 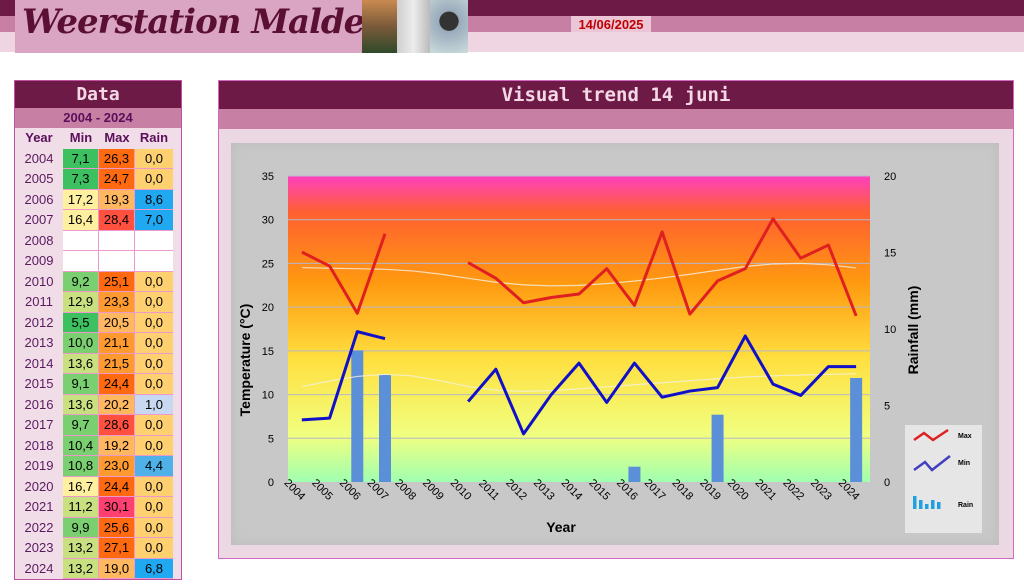 What do you see at coordinates (39, 363) in the screenshot?
I see `cell-year: 2014` at bounding box center [39, 363].